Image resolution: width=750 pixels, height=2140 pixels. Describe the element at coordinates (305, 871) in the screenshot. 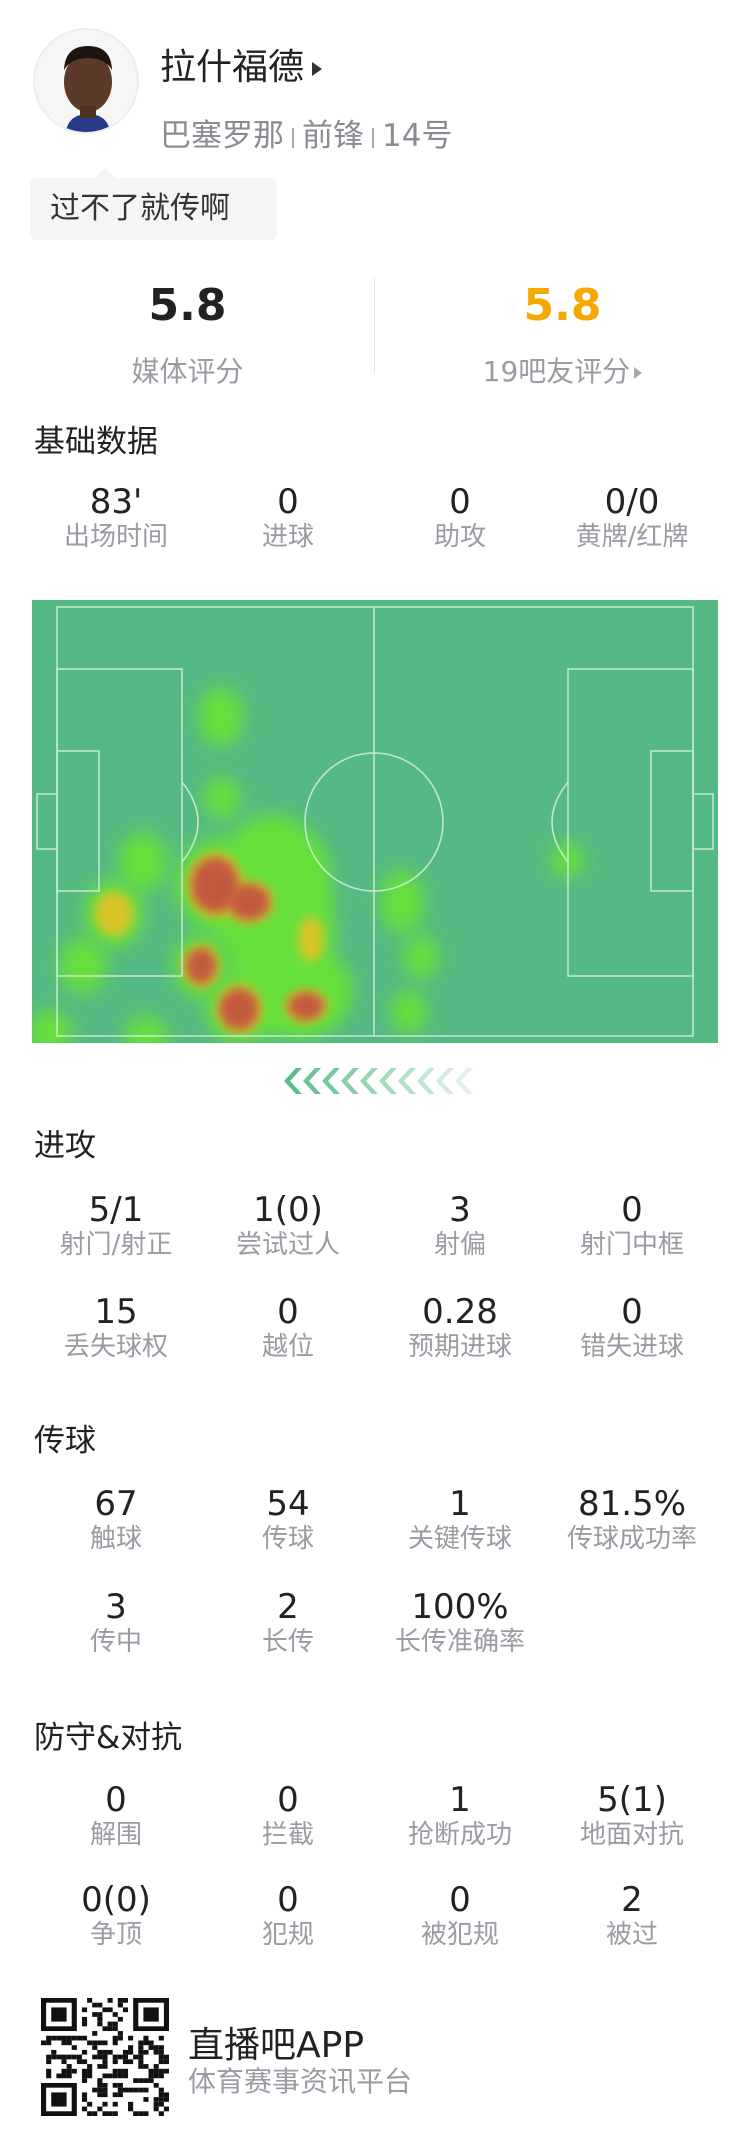

I see `heat-layer` at that location.